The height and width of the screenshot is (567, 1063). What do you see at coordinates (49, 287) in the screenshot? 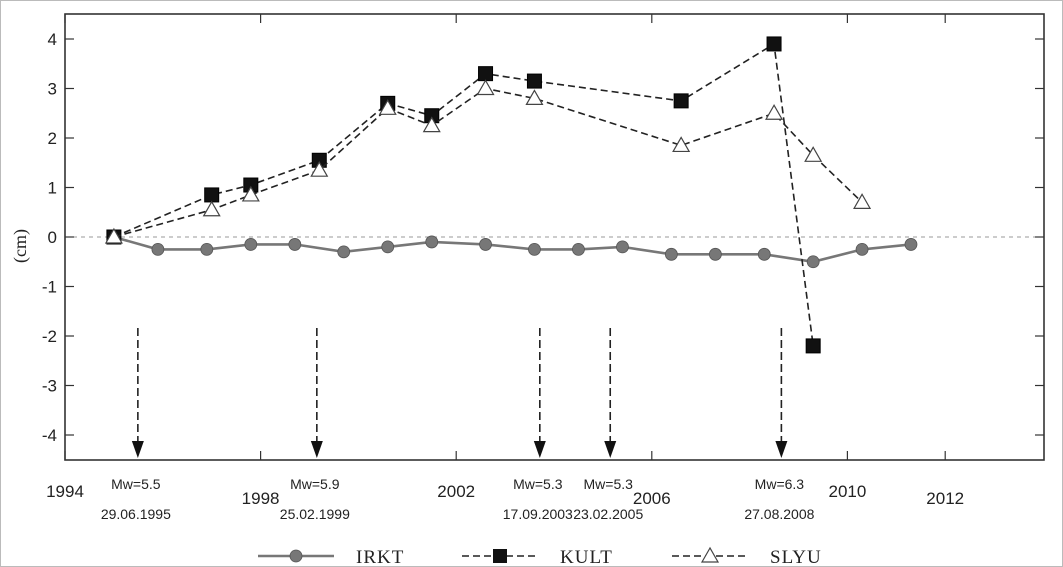
I see `y-tick-label: -1` at bounding box center [49, 287].